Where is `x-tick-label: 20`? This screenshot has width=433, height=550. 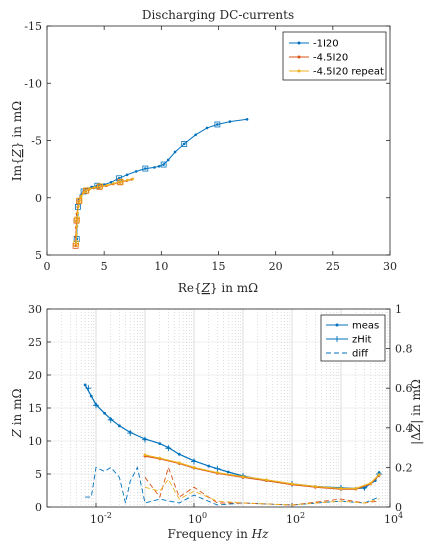 x-tick-label: 20 is located at coordinates (276, 266).